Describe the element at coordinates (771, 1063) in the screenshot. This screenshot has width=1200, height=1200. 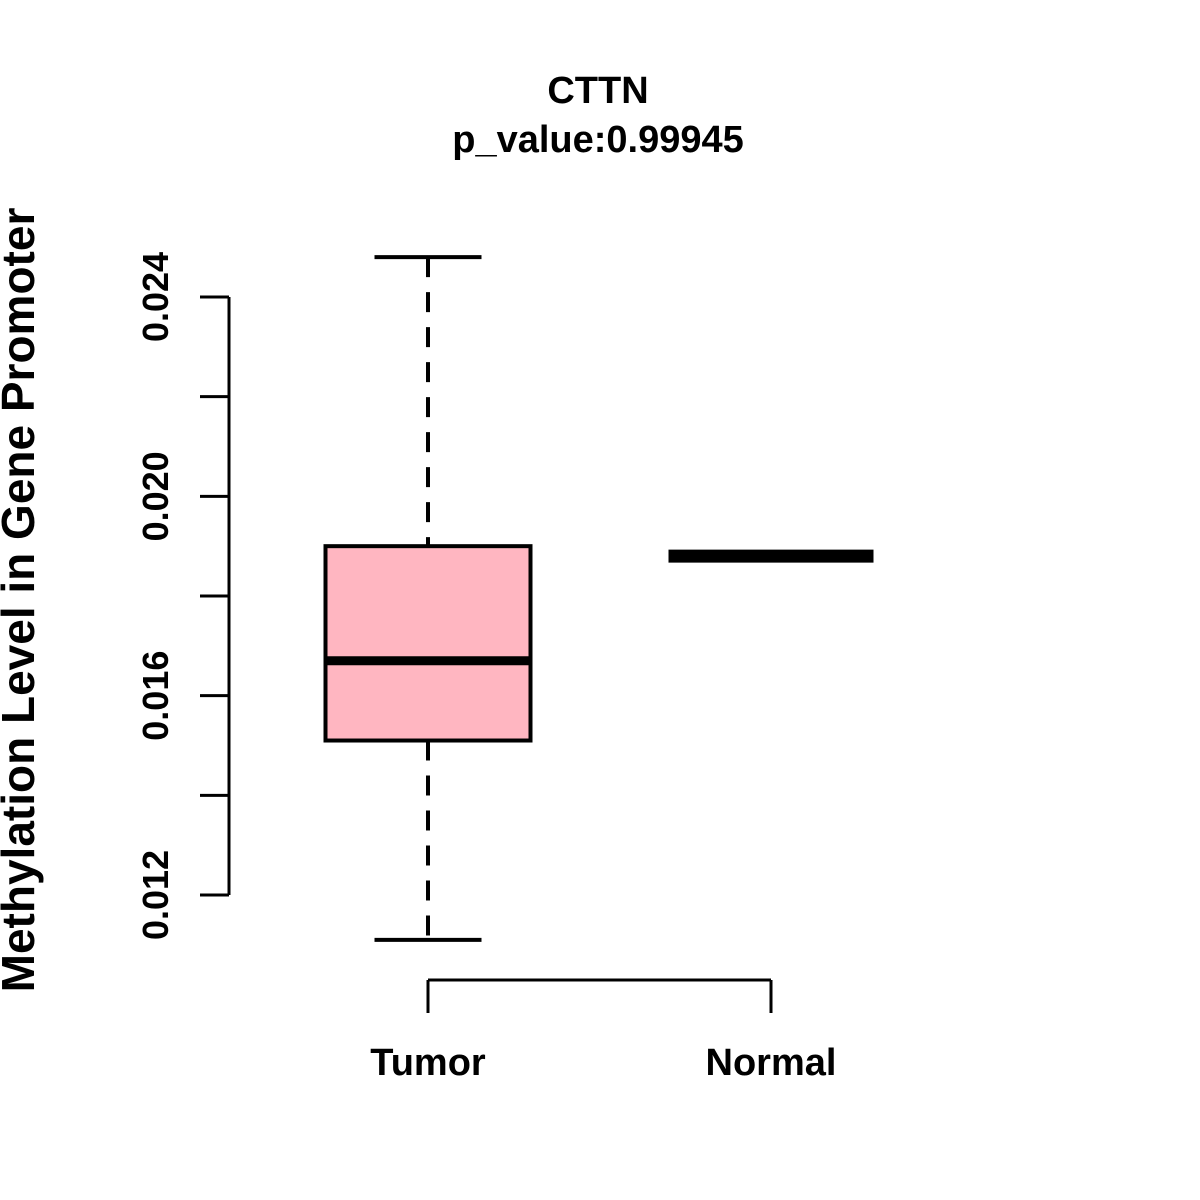
I see `x-category-label-normal: Normal` at that location.